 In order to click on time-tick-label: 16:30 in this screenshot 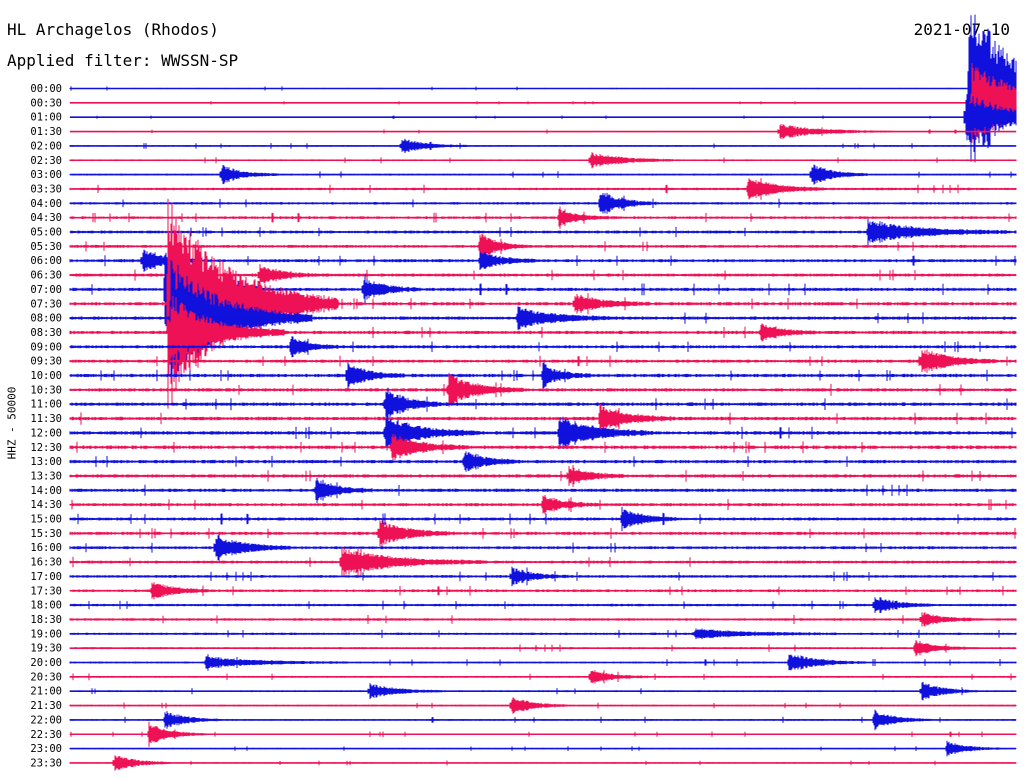, I will do `click(46, 563)`.